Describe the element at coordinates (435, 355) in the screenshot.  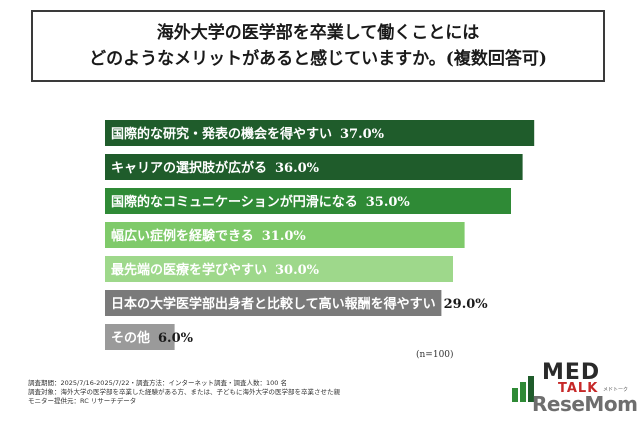
I see `sample-size-note: (n=100)` at that location.